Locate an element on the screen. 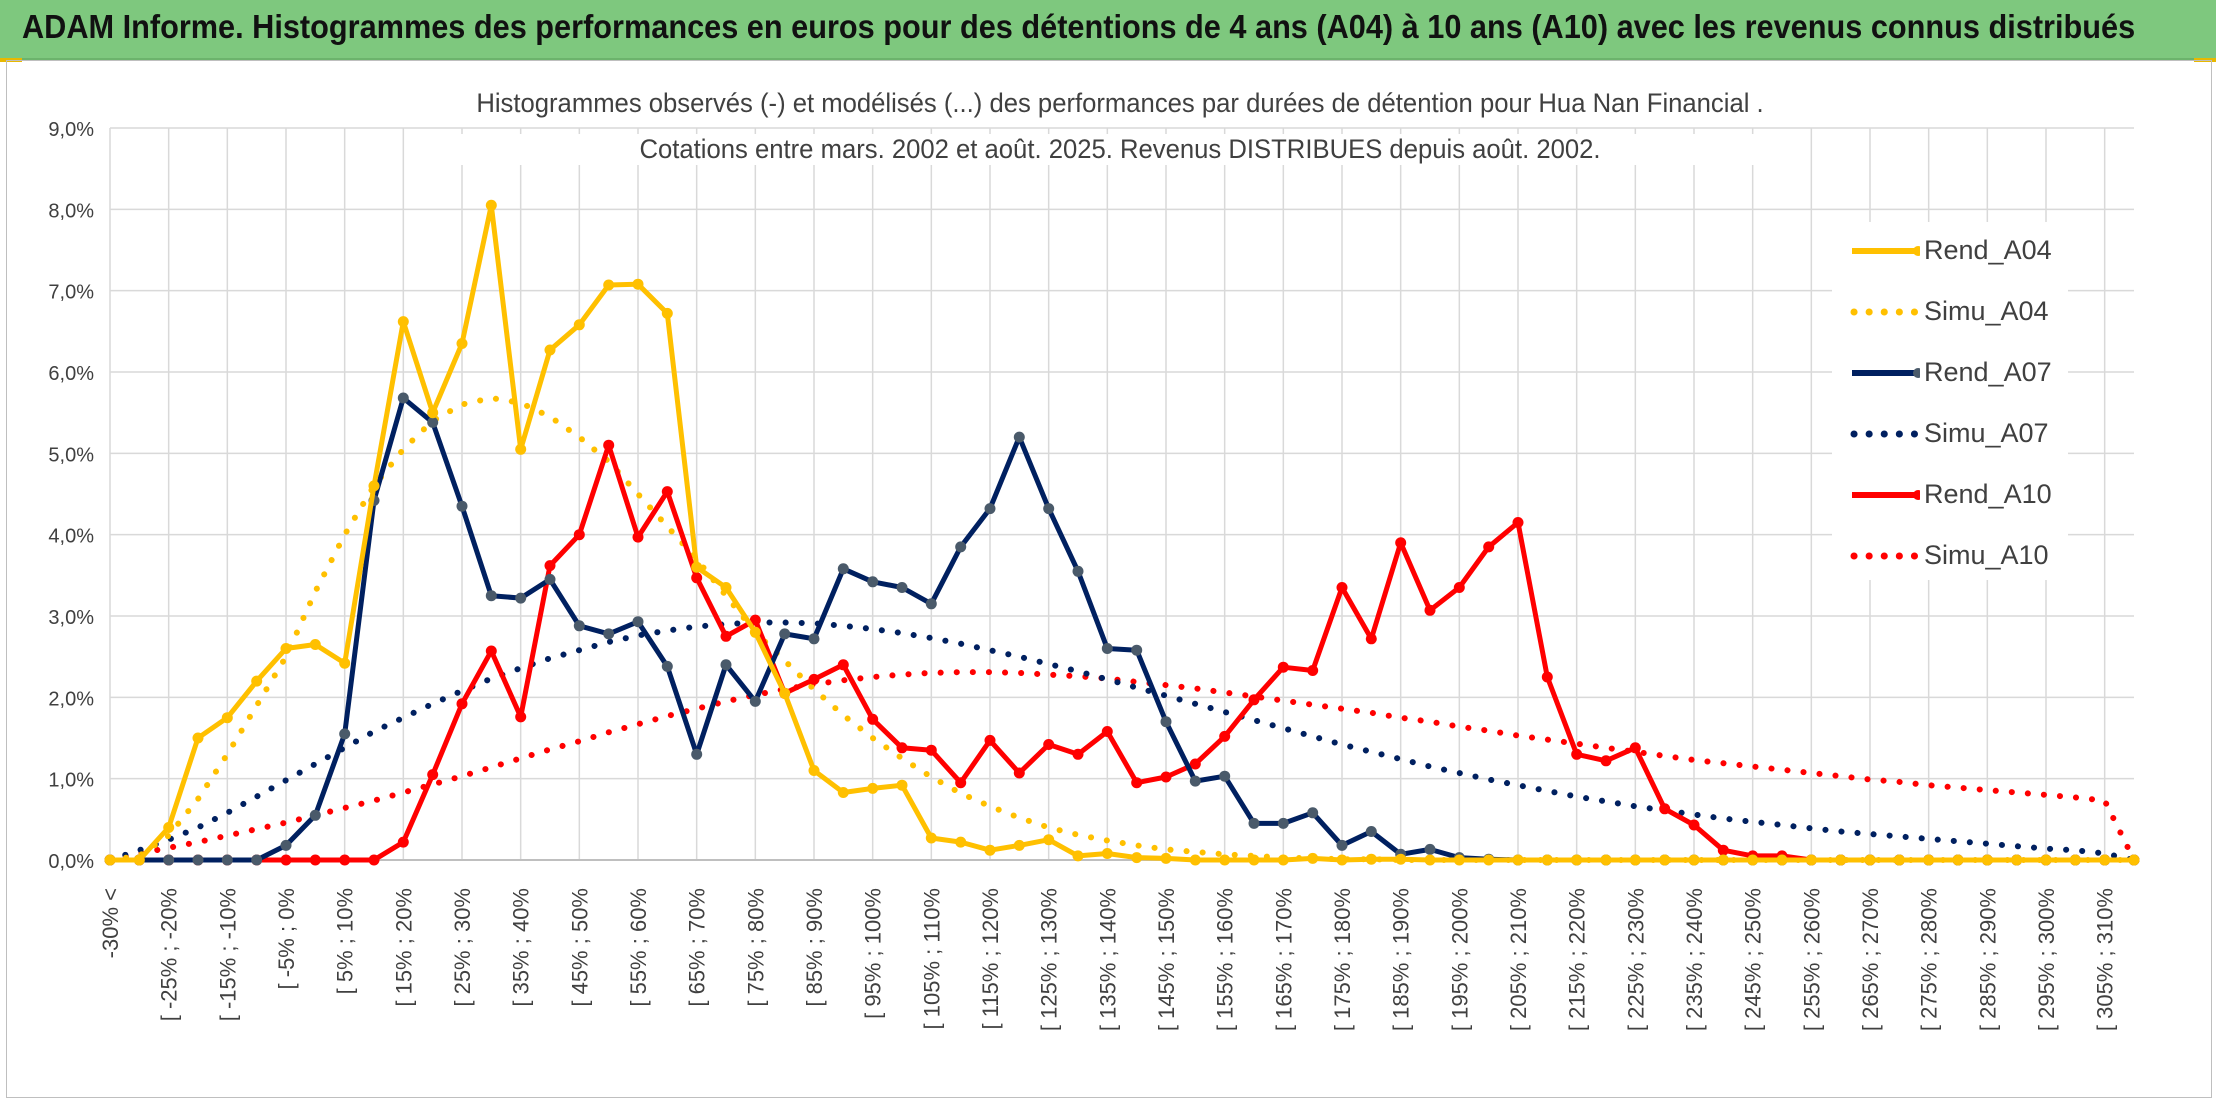  y-tick-label: 8,0% is located at coordinates (71, 211).